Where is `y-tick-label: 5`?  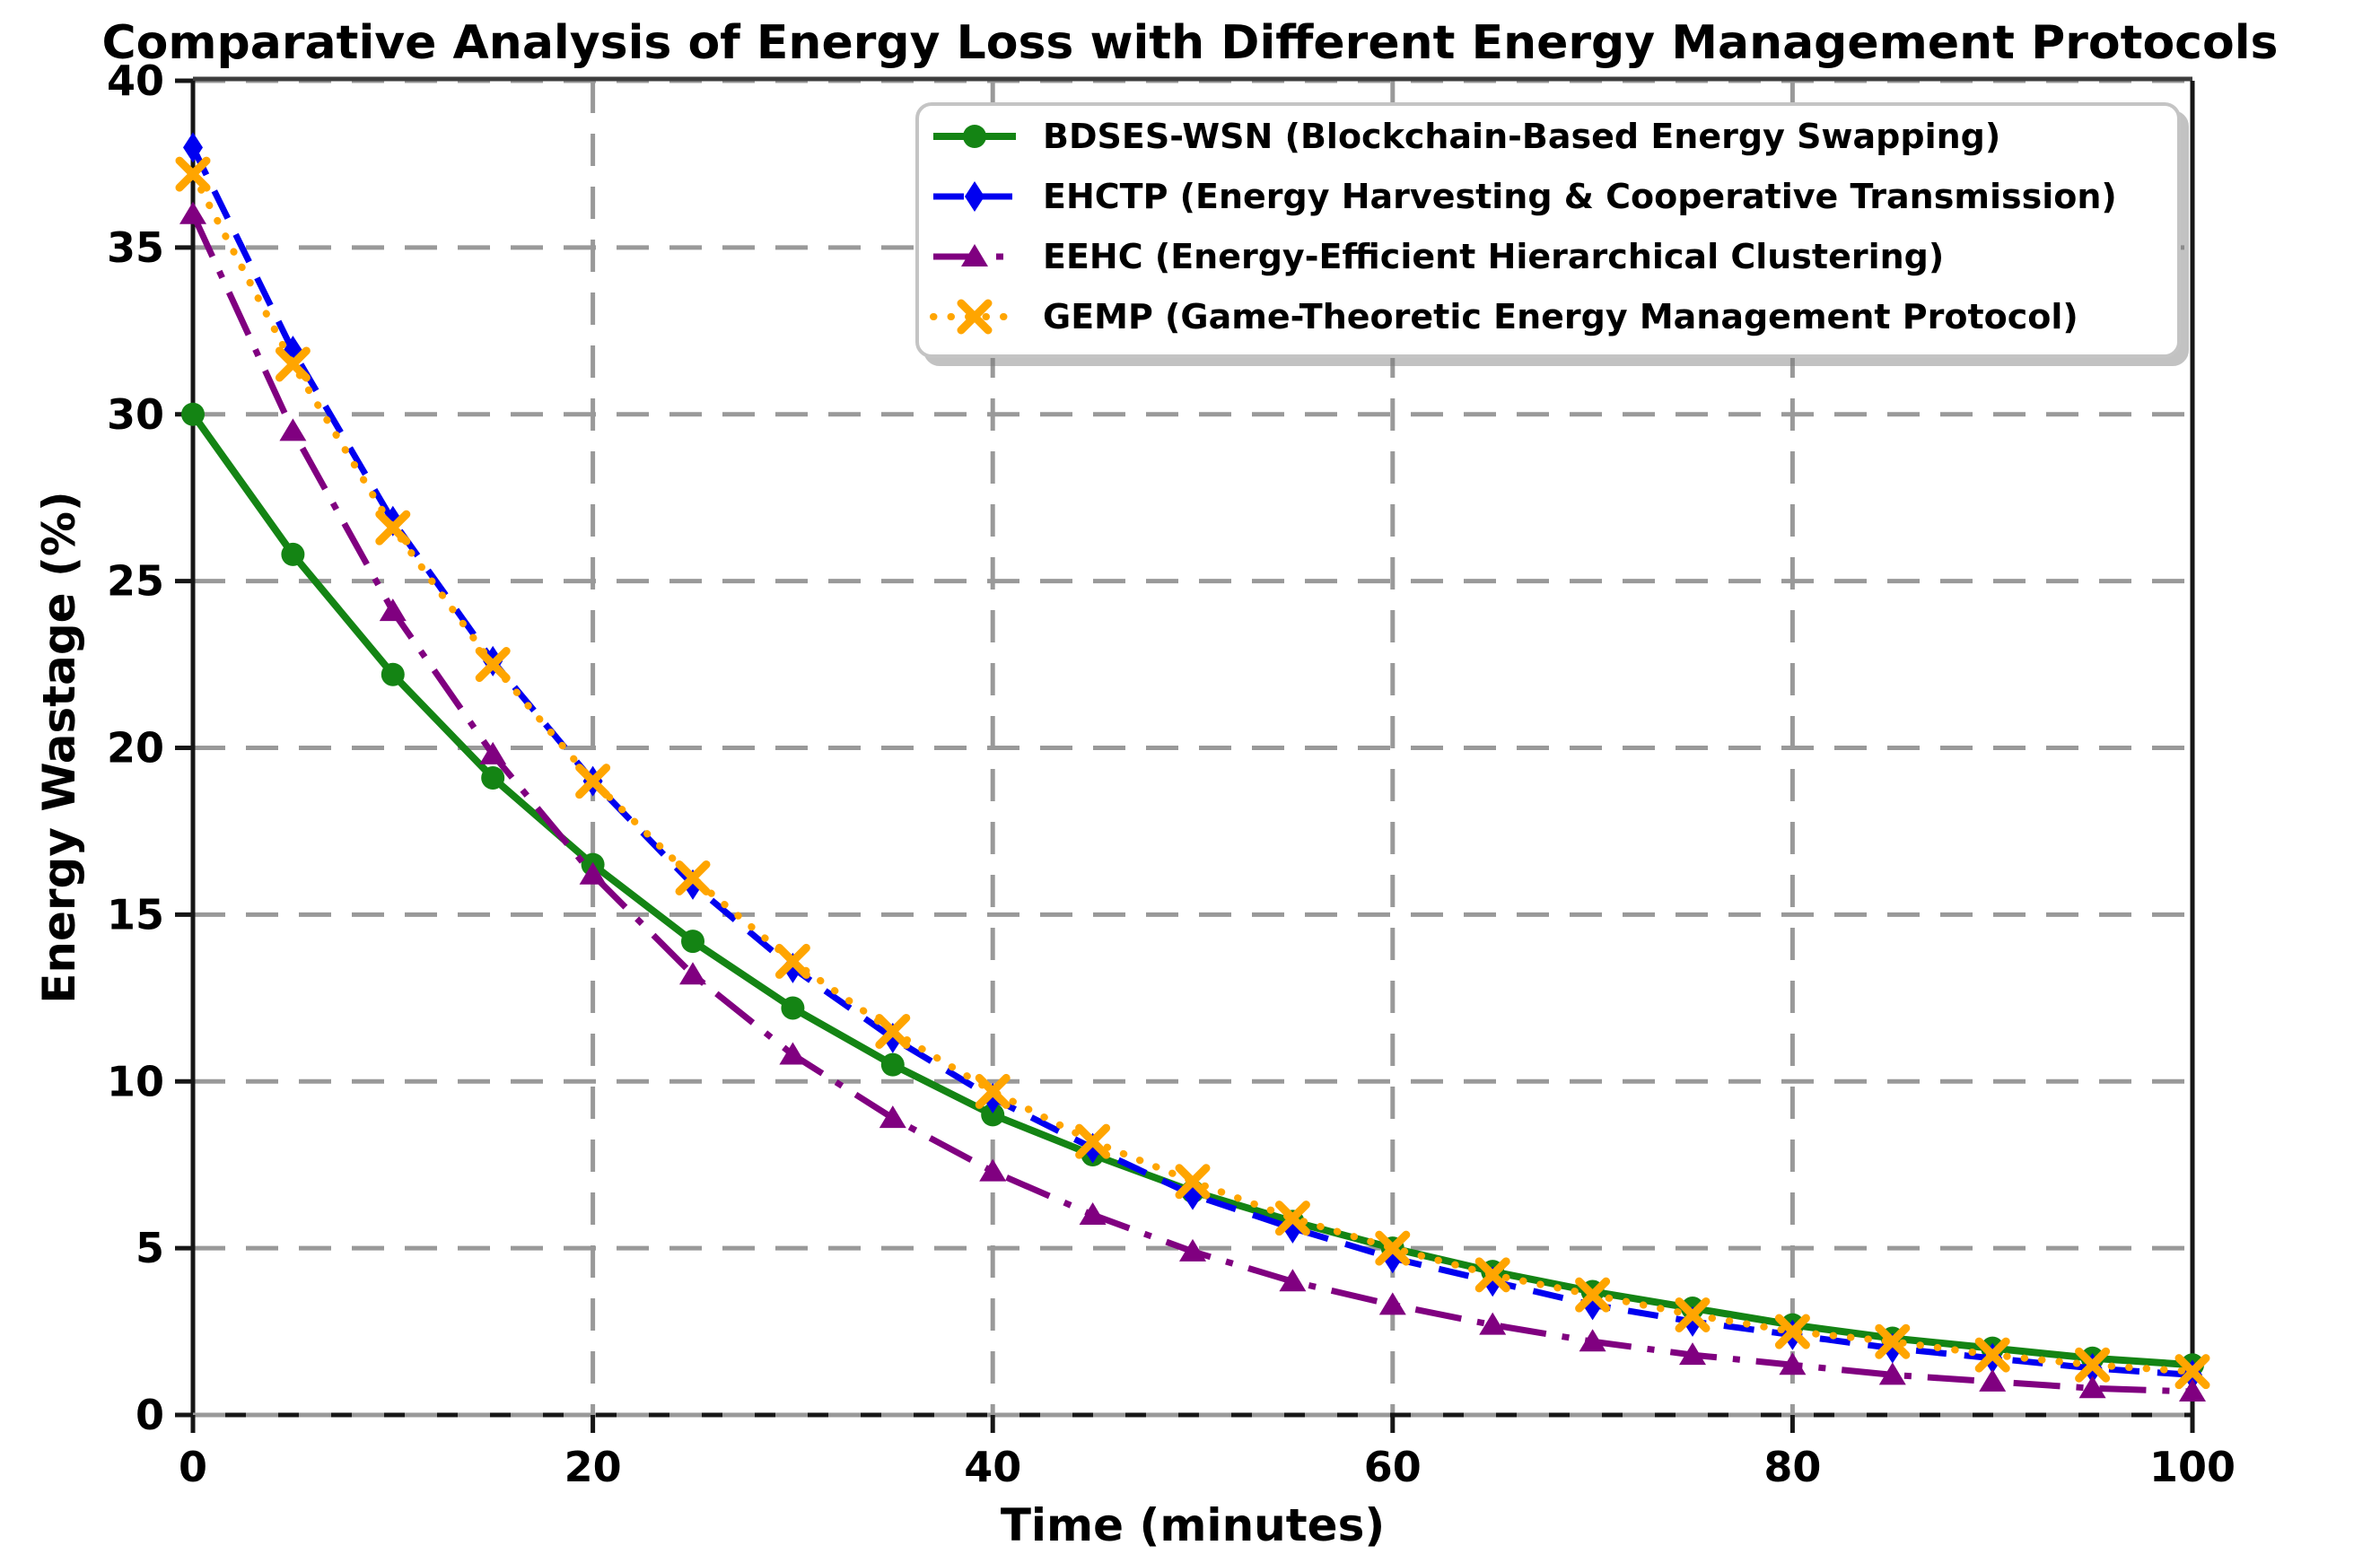
y-tick-label: 5 is located at coordinates (150, 1248).